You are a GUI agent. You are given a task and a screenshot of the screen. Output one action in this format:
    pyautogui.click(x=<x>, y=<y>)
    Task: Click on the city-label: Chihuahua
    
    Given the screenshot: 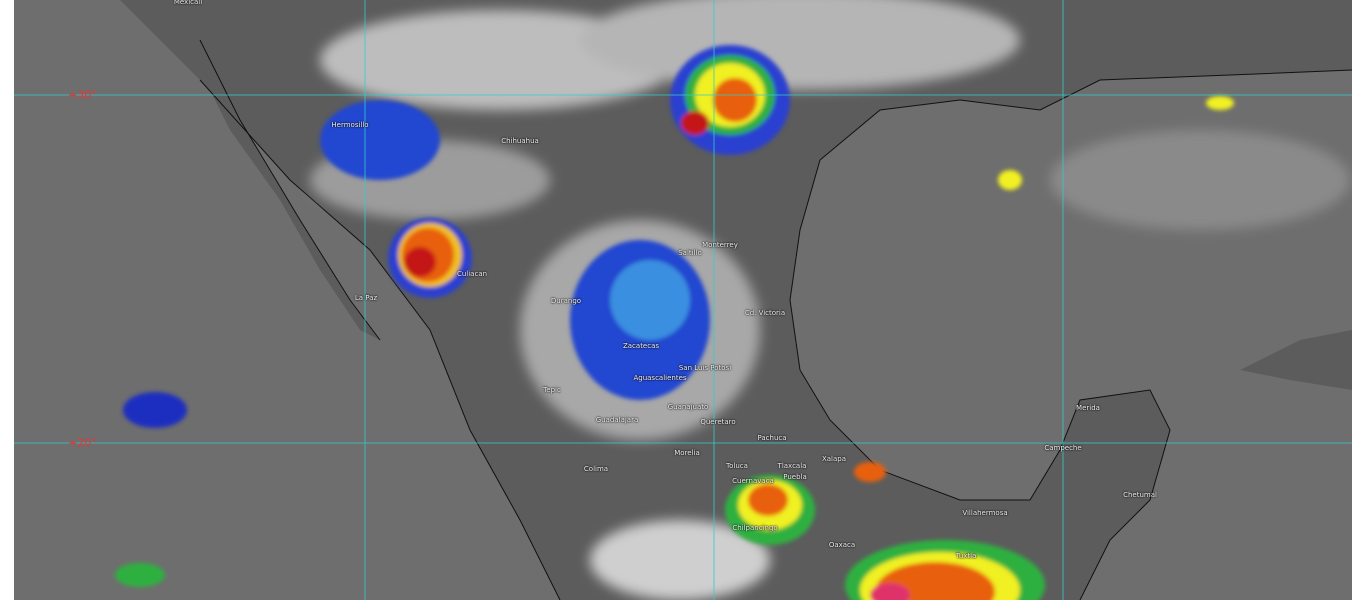 What is the action you would take?
    pyautogui.click(x=520, y=141)
    